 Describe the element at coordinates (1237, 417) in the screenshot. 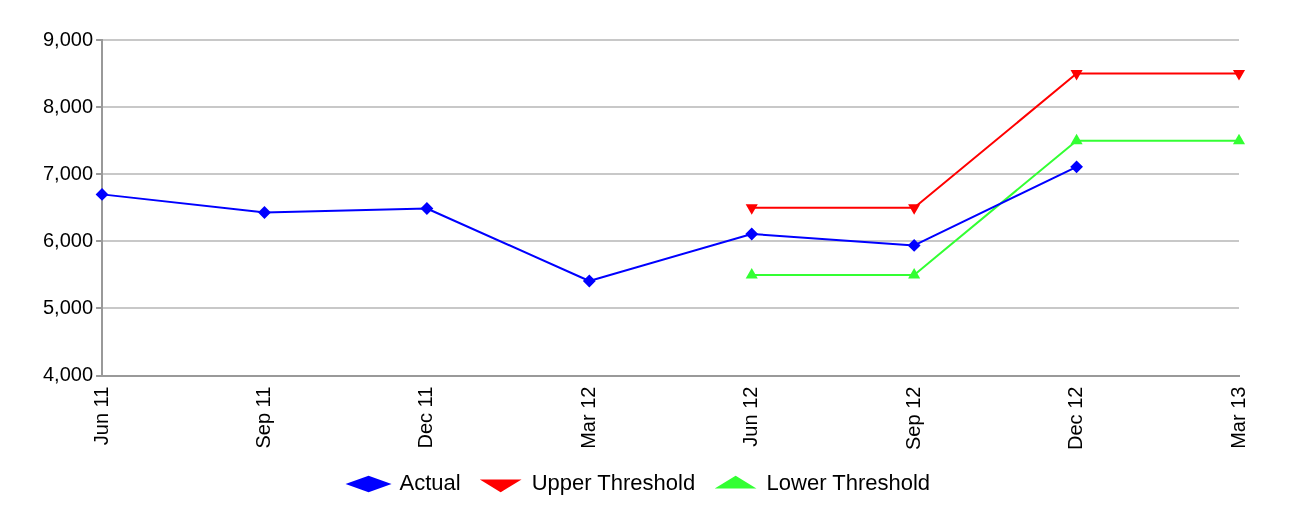

I see `x-tick-label: Mar 13` at that location.